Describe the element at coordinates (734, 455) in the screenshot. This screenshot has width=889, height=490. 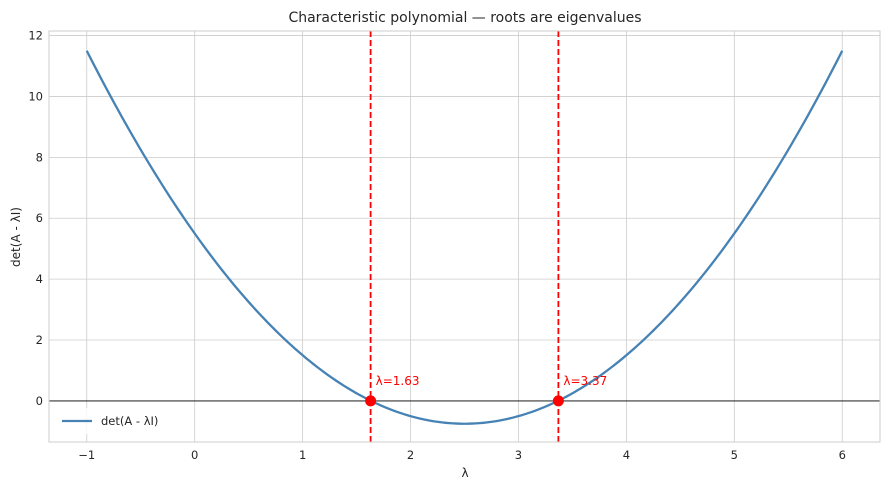
I see `x-tick-label: 5` at that location.